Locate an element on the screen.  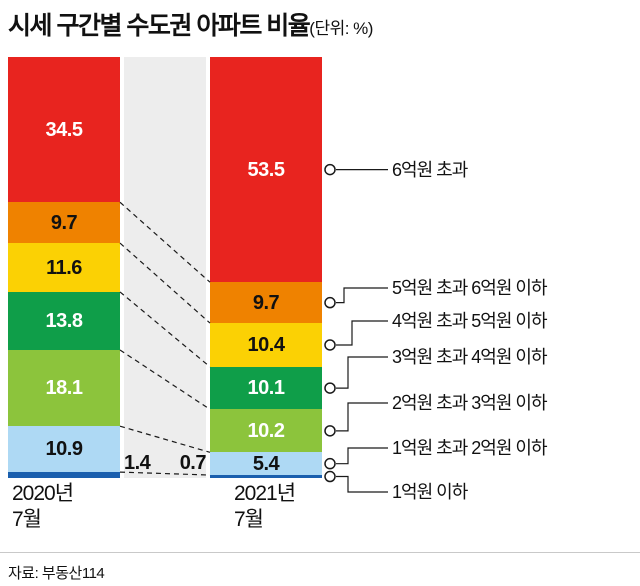
category-label-1-to-2: 1억원 초과 2억원 이하 is located at coordinates (470, 448).